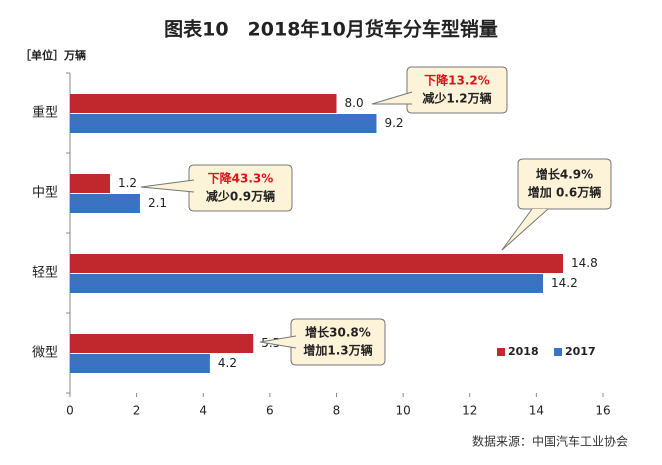 This screenshot has width=662, height=465. Describe the element at coordinates (45, 193) in the screenshot. I see `y-tick-label: 中型` at that location.